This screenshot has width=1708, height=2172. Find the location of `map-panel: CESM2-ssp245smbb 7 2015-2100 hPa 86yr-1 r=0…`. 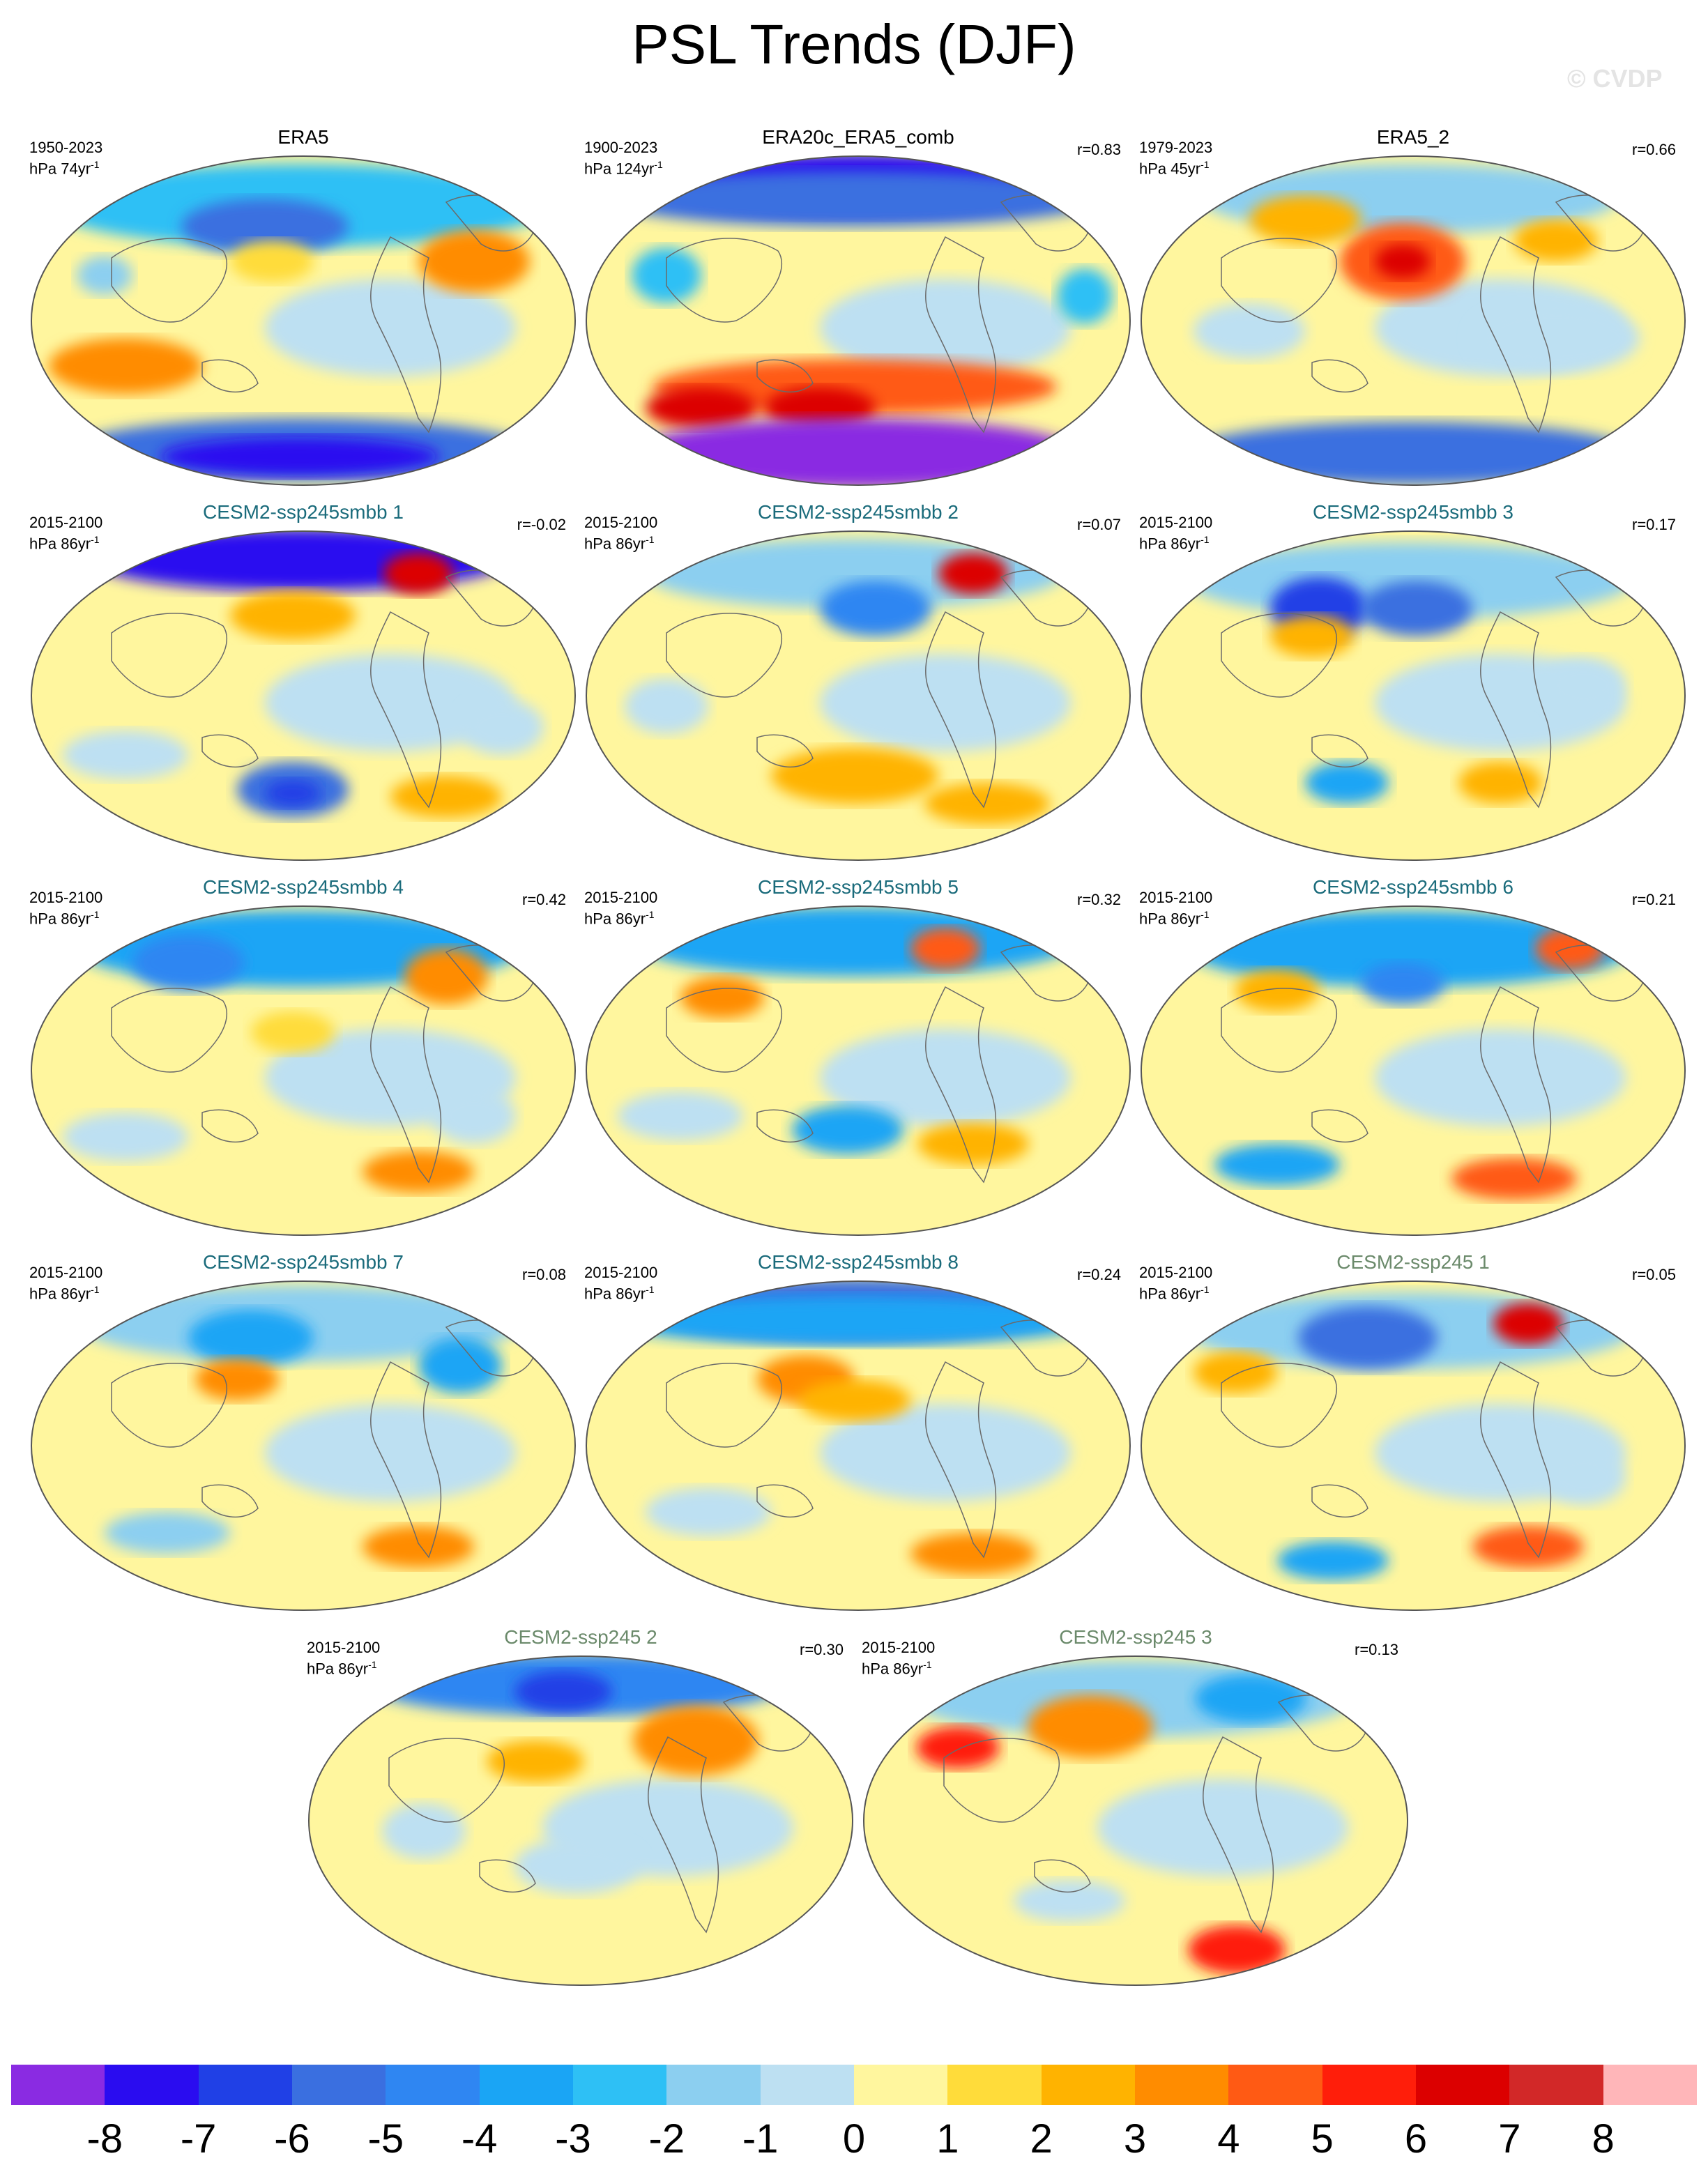

map-panel: CESM2-ssp245smbb 7 2015-2100 hPa 86yr-1 r=0… is located at coordinates (303, 1432).